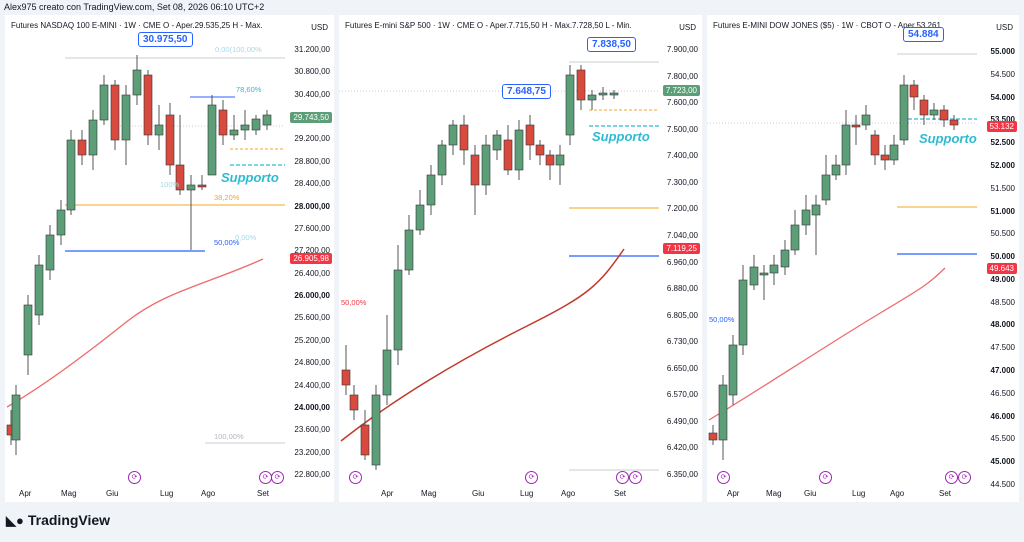  Describe the element at coordinates (312, 161) in the screenshot. I see `price-axis-label: 28.800,00` at that location.